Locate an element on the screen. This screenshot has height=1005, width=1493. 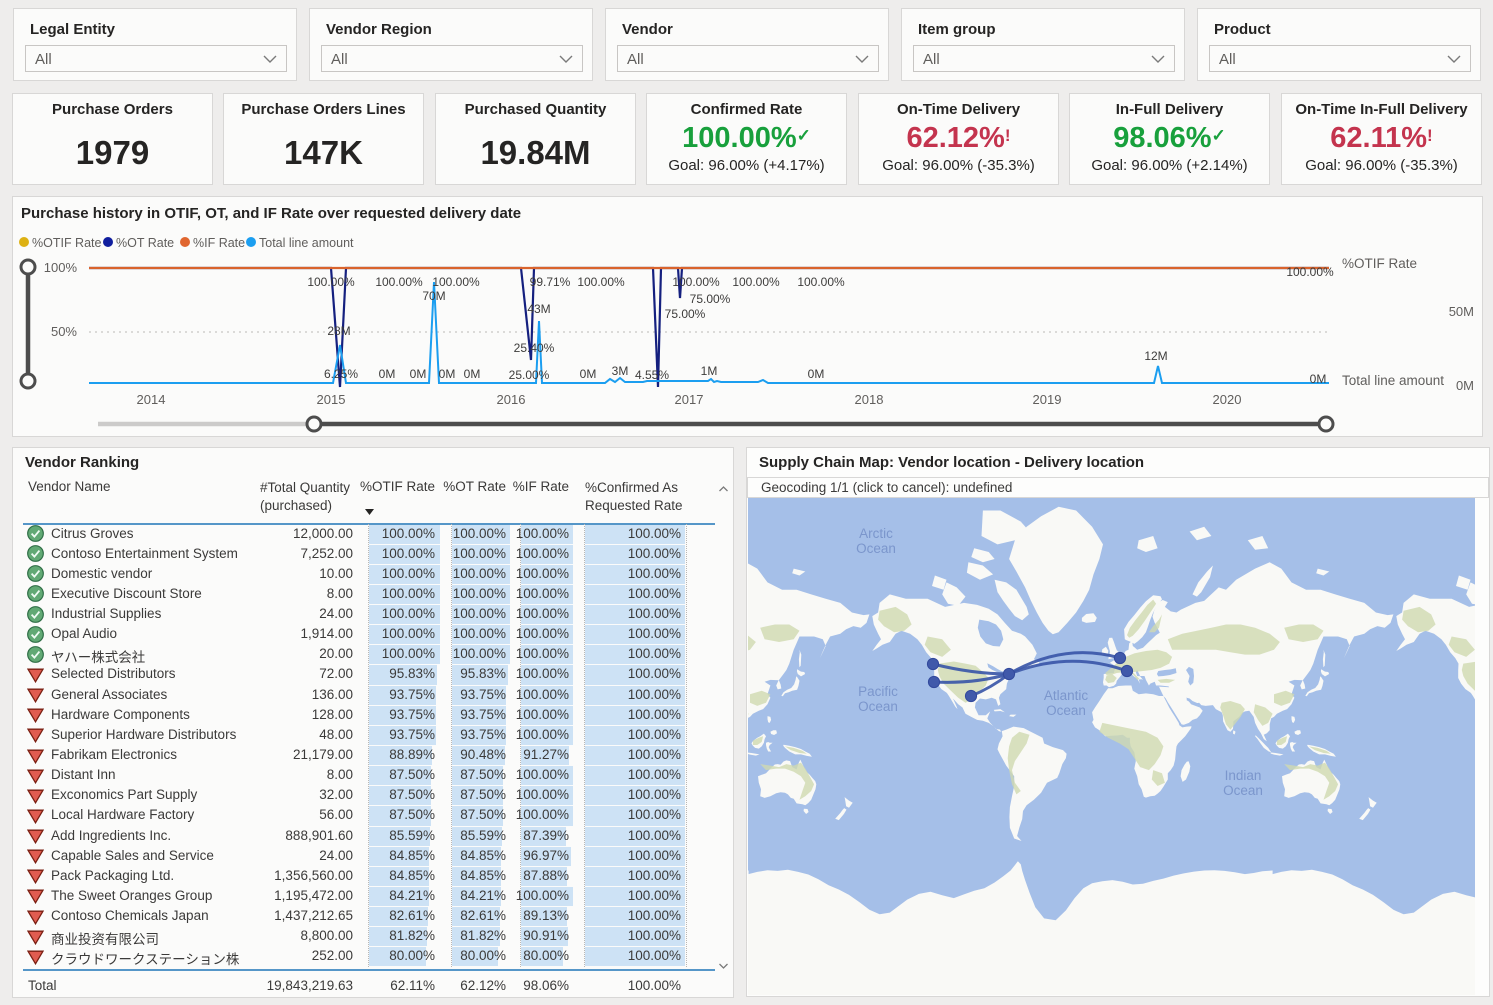
svg-text: 100% is located at coordinates (61, 267).